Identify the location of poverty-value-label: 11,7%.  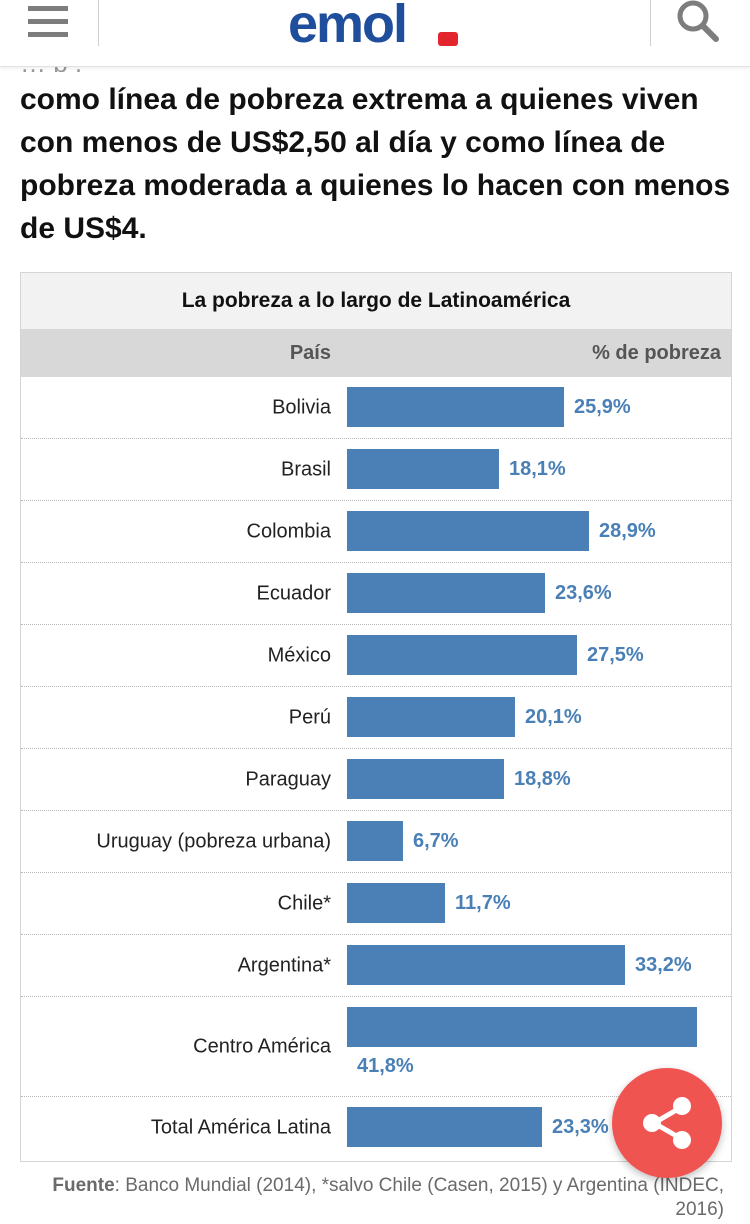
(483, 903).